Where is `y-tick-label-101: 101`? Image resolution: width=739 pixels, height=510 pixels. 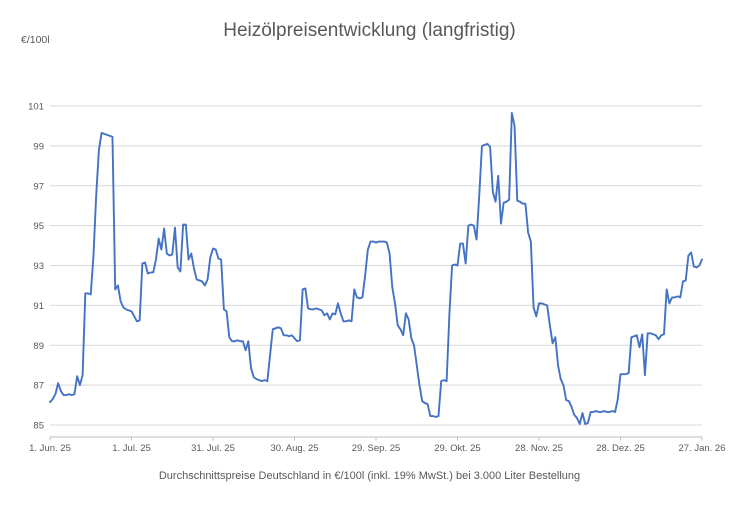
y-tick-label-101: 101 is located at coordinates (36, 107).